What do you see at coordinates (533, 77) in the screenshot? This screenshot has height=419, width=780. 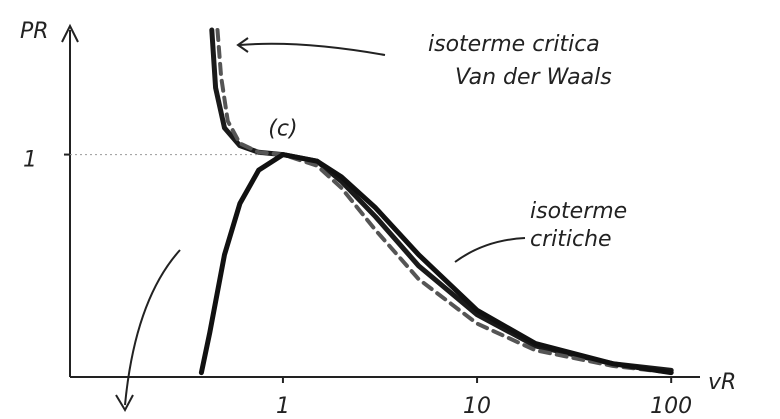 I see `annotation: Van der Waals` at bounding box center [533, 77].